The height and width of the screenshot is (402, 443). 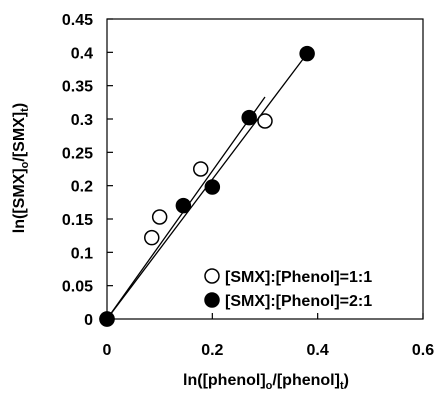 What do you see at coordinates (21, 168) in the screenshot?
I see `y-axis-title: ln([SMX]o/[SMX]t)` at bounding box center [21, 168].